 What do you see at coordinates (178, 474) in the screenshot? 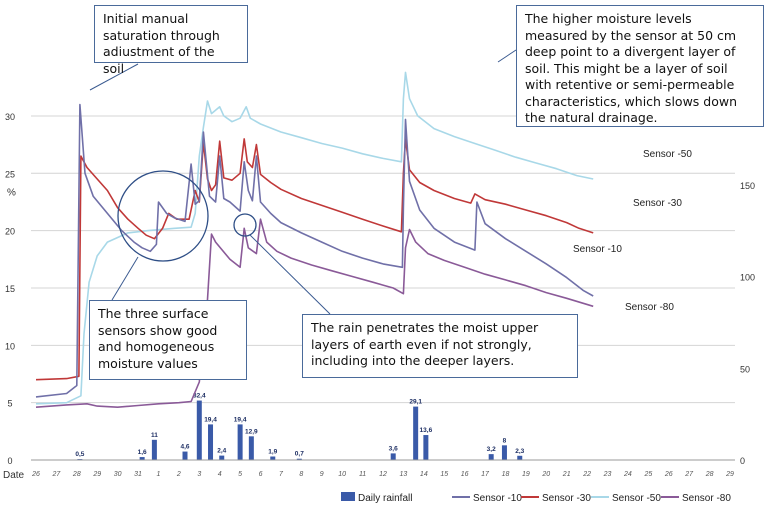
I see `x-tick-label: 2` at bounding box center [178, 474].